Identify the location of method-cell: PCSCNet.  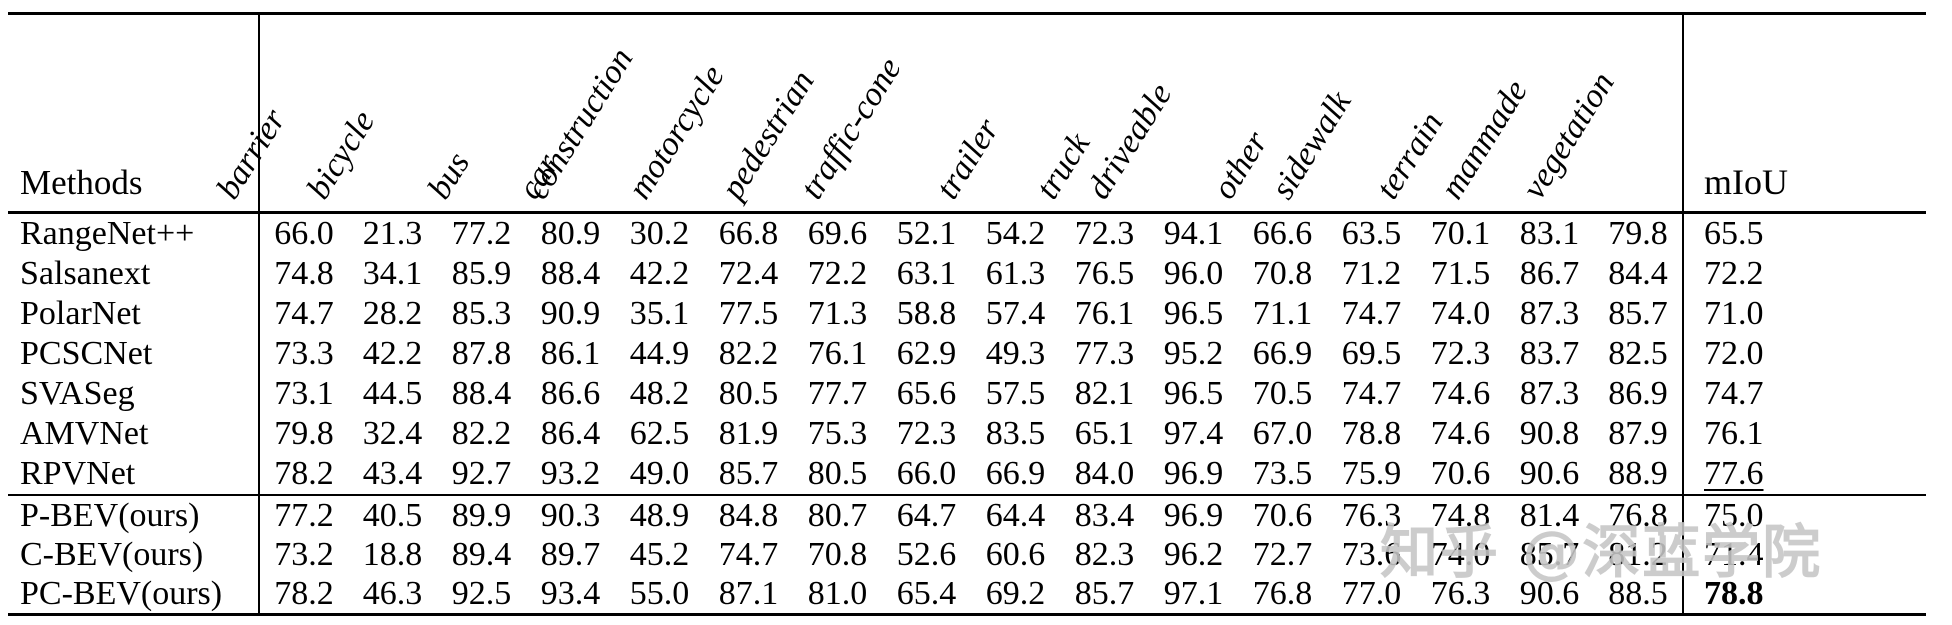
(134, 354).